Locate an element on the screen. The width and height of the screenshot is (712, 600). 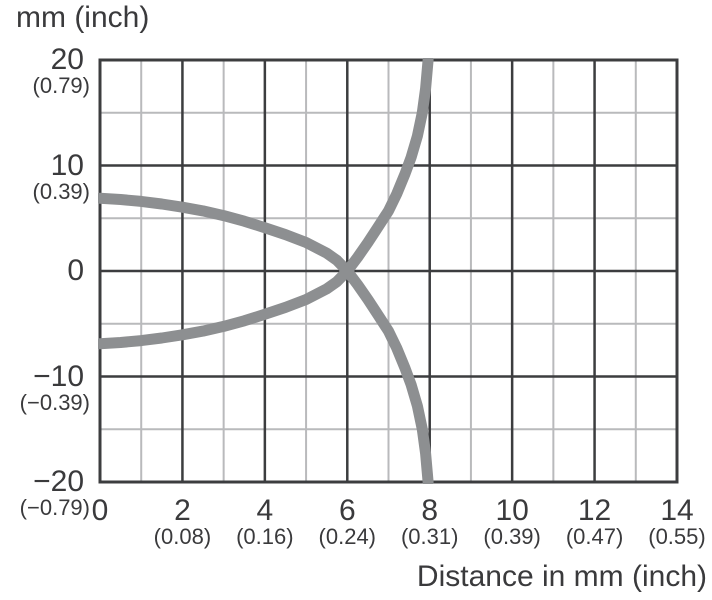
x-tick-mm-label: 8 is located at coordinates (430, 510).